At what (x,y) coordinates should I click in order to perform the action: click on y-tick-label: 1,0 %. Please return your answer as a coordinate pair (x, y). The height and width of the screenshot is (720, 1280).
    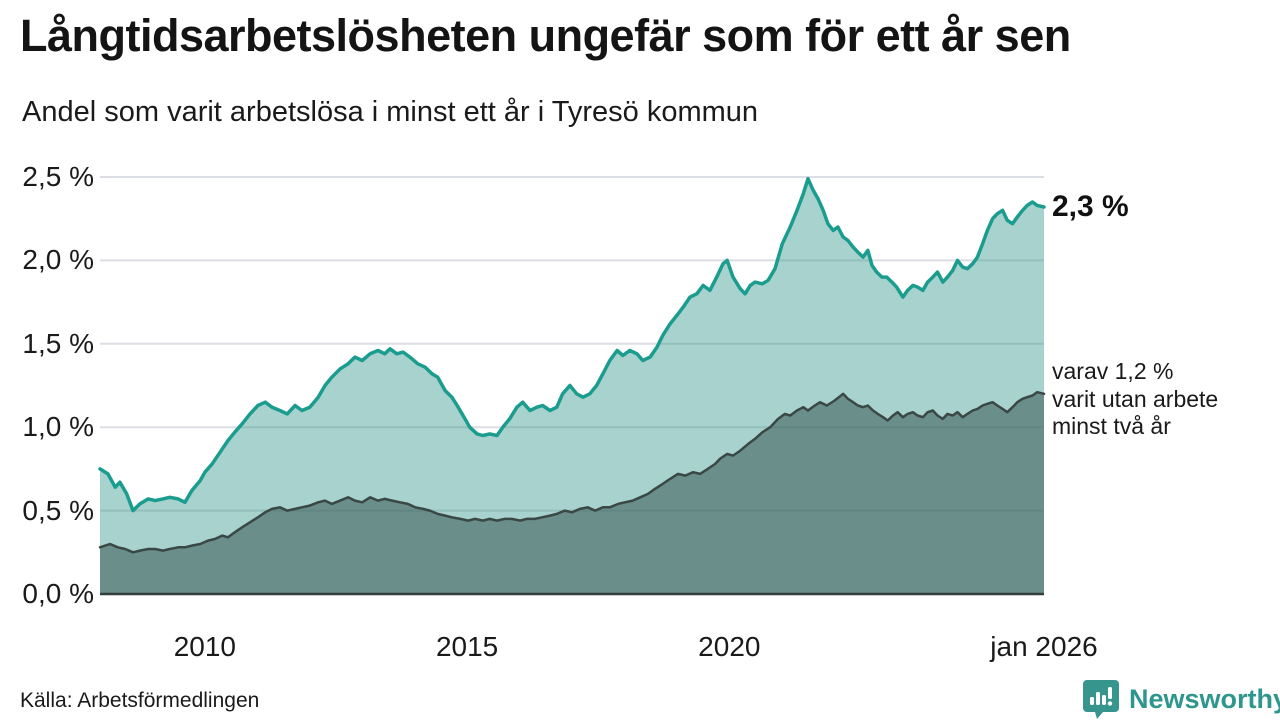
    Looking at the image, I should click on (58, 427).